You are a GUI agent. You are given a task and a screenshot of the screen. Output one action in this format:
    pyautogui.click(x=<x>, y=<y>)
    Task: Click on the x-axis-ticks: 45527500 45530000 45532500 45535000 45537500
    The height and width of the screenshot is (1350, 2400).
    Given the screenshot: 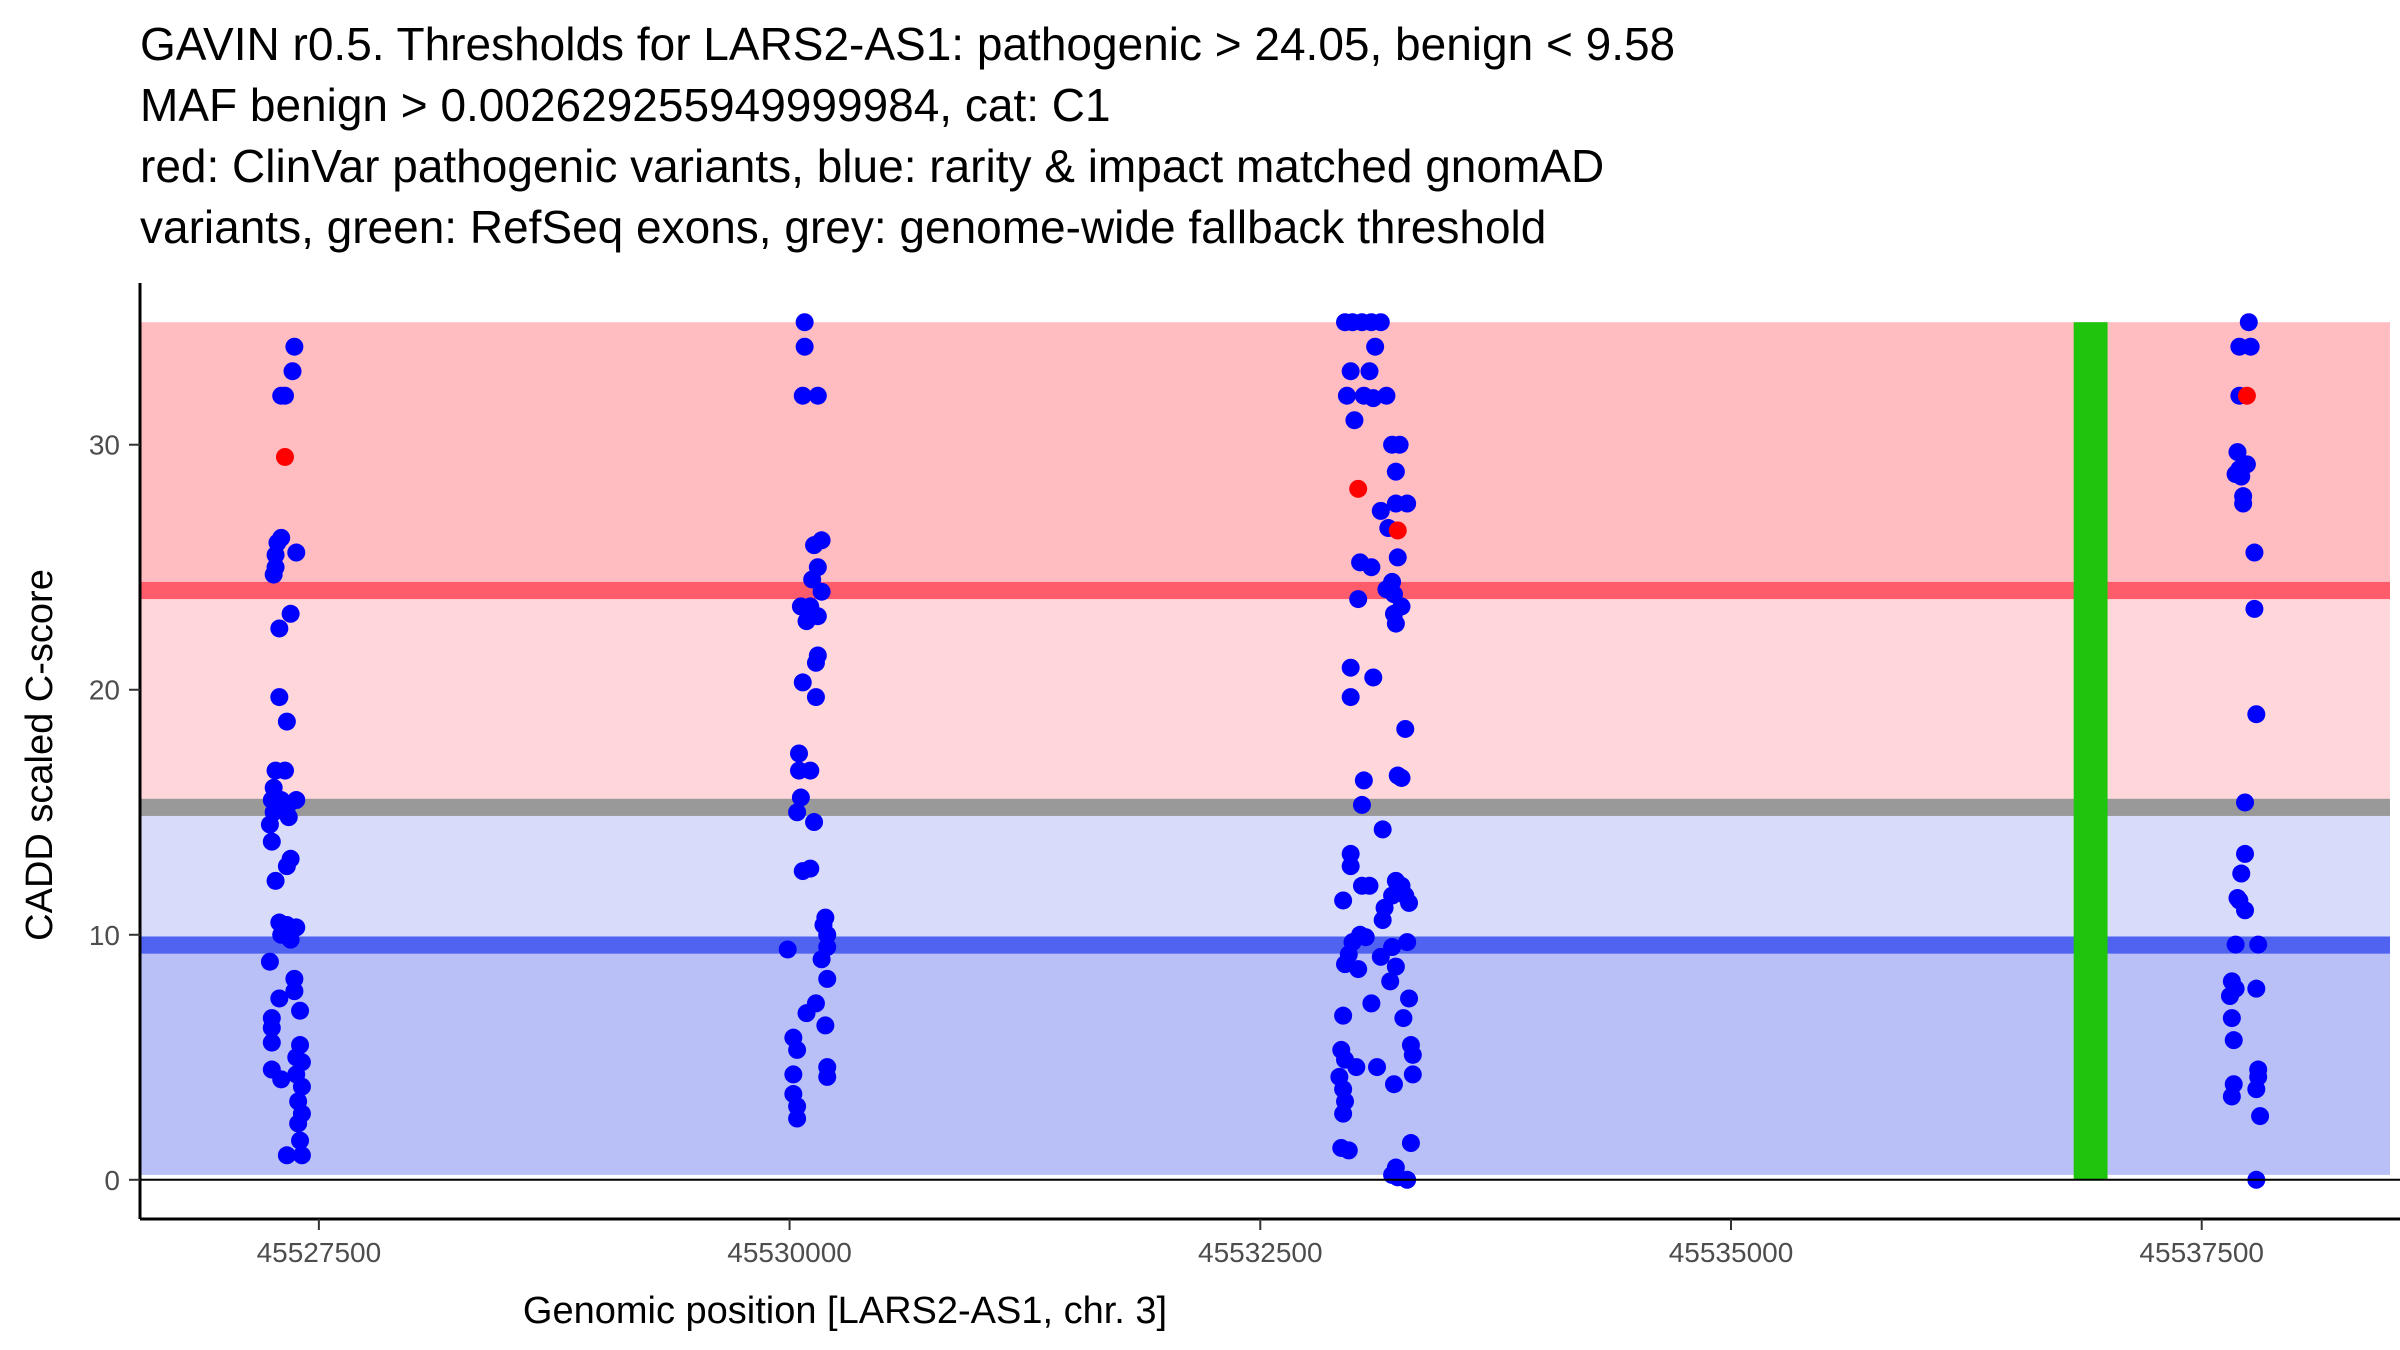 What is the action you would take?
    pyautogui.click(x=1260, y=1243)
    